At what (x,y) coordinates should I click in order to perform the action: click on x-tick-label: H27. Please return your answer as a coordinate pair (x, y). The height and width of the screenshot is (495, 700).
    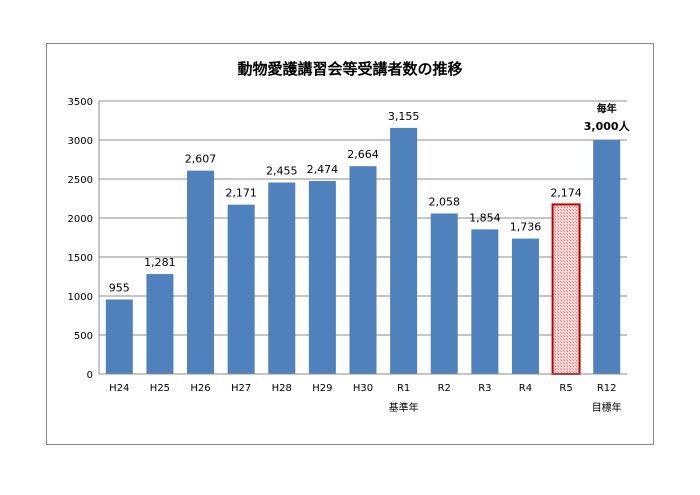
    Looking at the image, I should click on (241, 388).